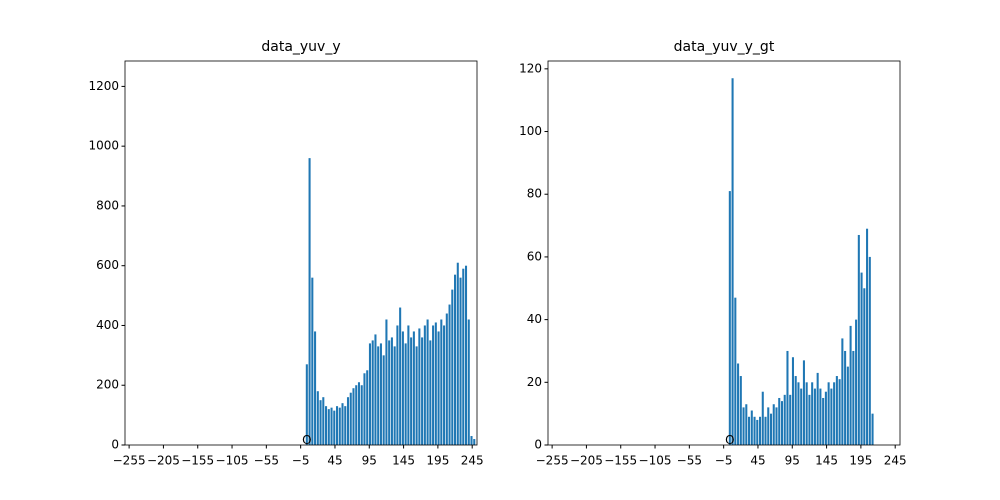 This screenshot has height=500, width=1000. What do you see at coordinates (586, 461) in the screenshot?
I see `x-tick-label: −205` at bounding box center [586, 461].